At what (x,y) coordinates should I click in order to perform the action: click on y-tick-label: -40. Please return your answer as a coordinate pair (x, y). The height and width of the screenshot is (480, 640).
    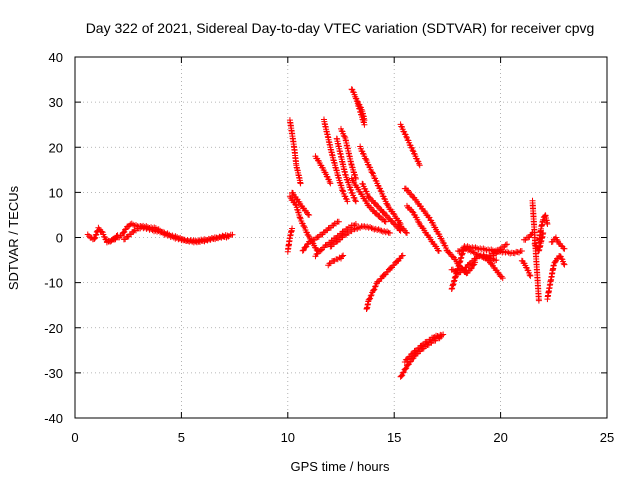
    Looking at the image, I should click on (53, 418).